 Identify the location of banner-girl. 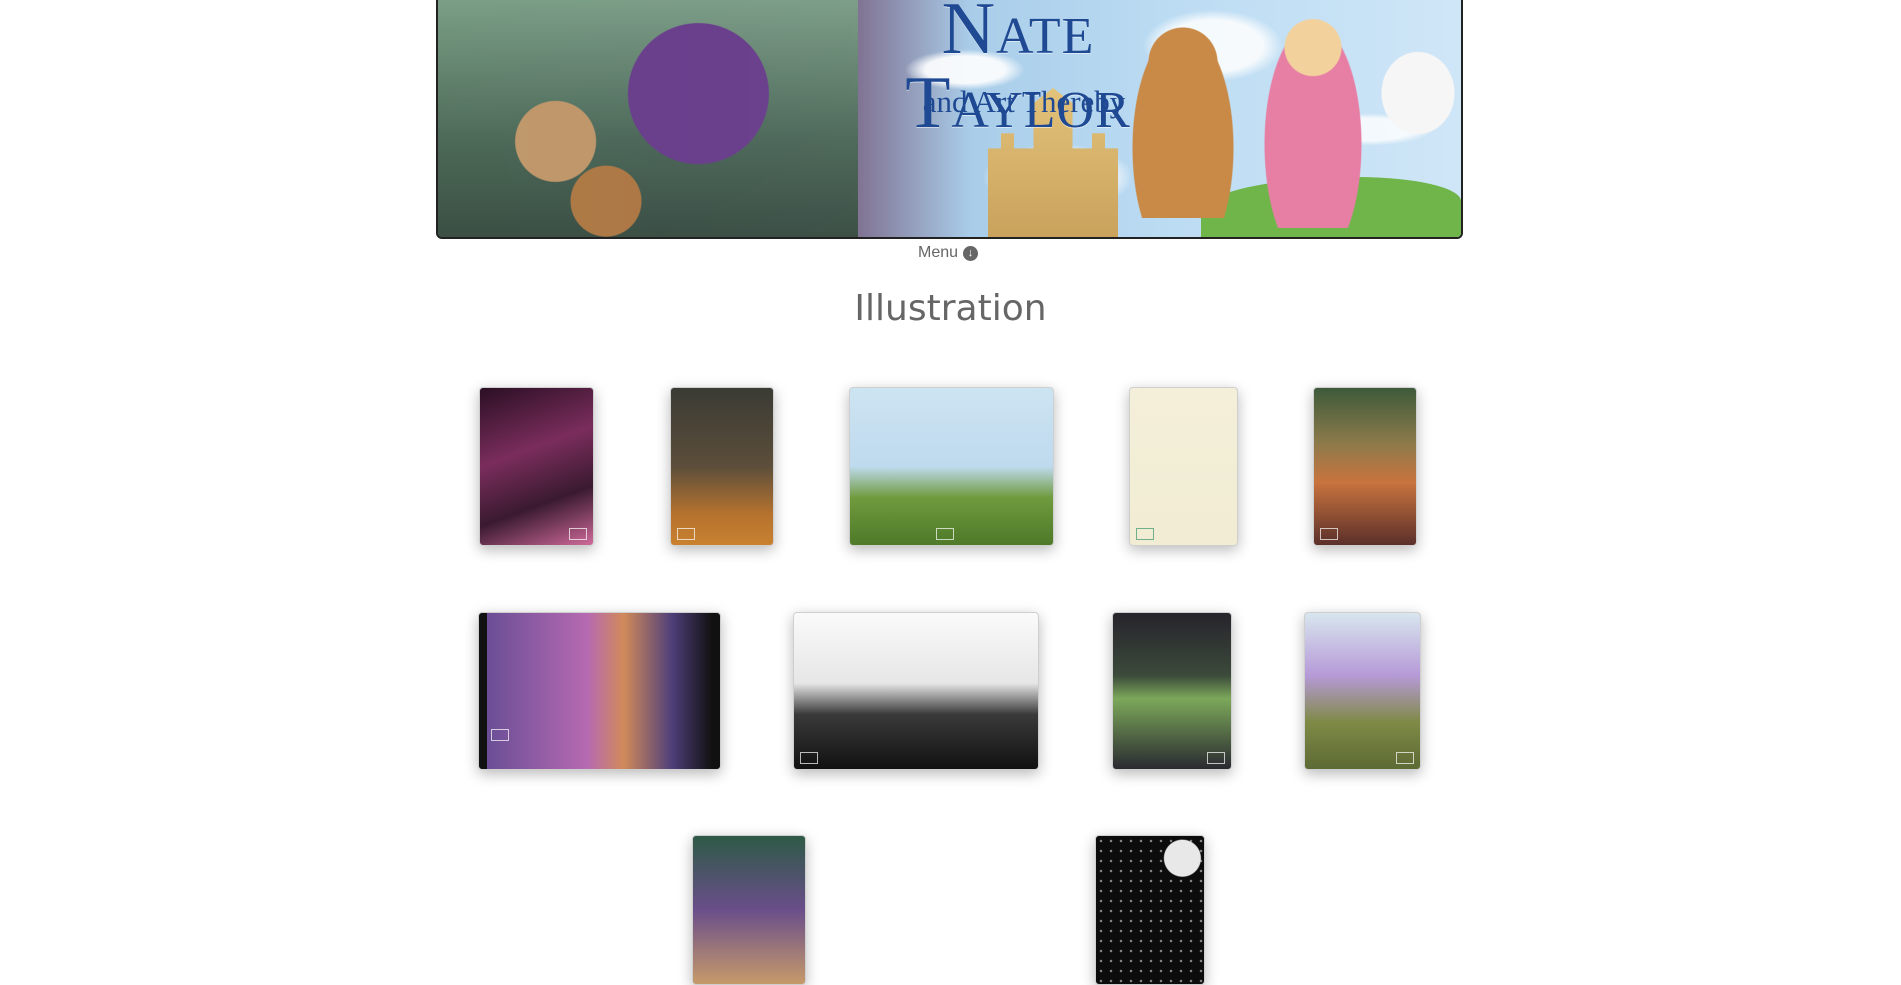
(1313, 118).